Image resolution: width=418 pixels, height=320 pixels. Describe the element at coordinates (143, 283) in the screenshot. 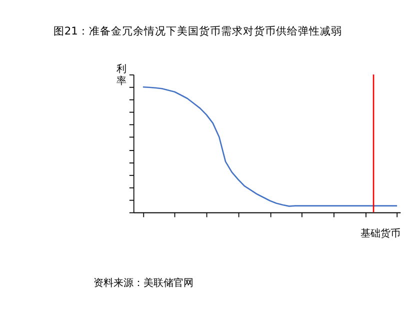

I see `text: 资料来源：美联储官网` at that location.